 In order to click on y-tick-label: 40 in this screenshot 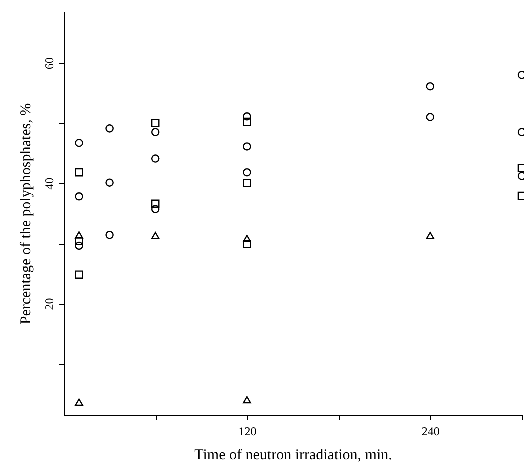, I will do `click(49, 184)`.